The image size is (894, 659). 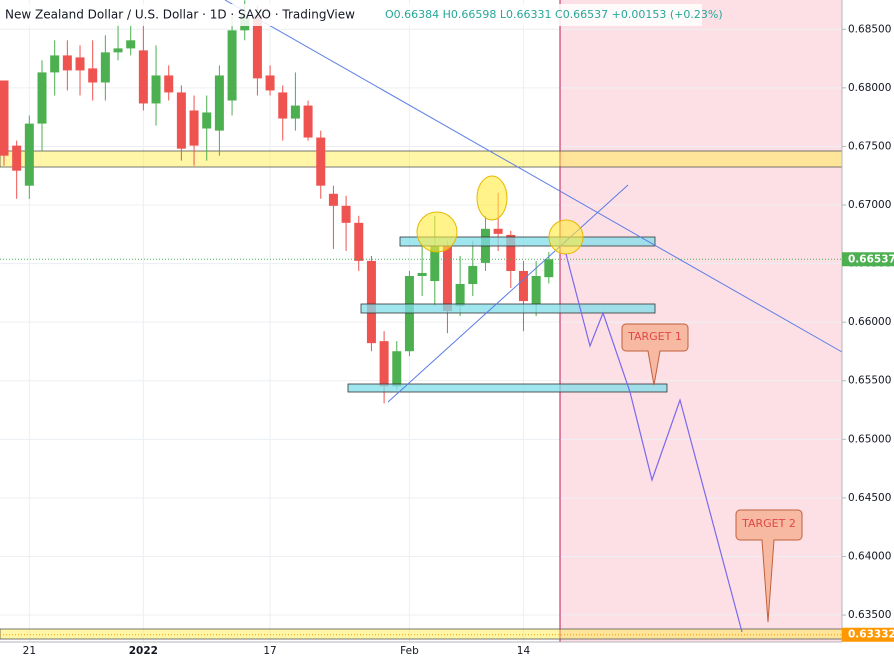 What do you see at coordinates (869, 439) in the screenshot?
I see `y-tick-label: 0.65000` at bounding box center [869, 439].